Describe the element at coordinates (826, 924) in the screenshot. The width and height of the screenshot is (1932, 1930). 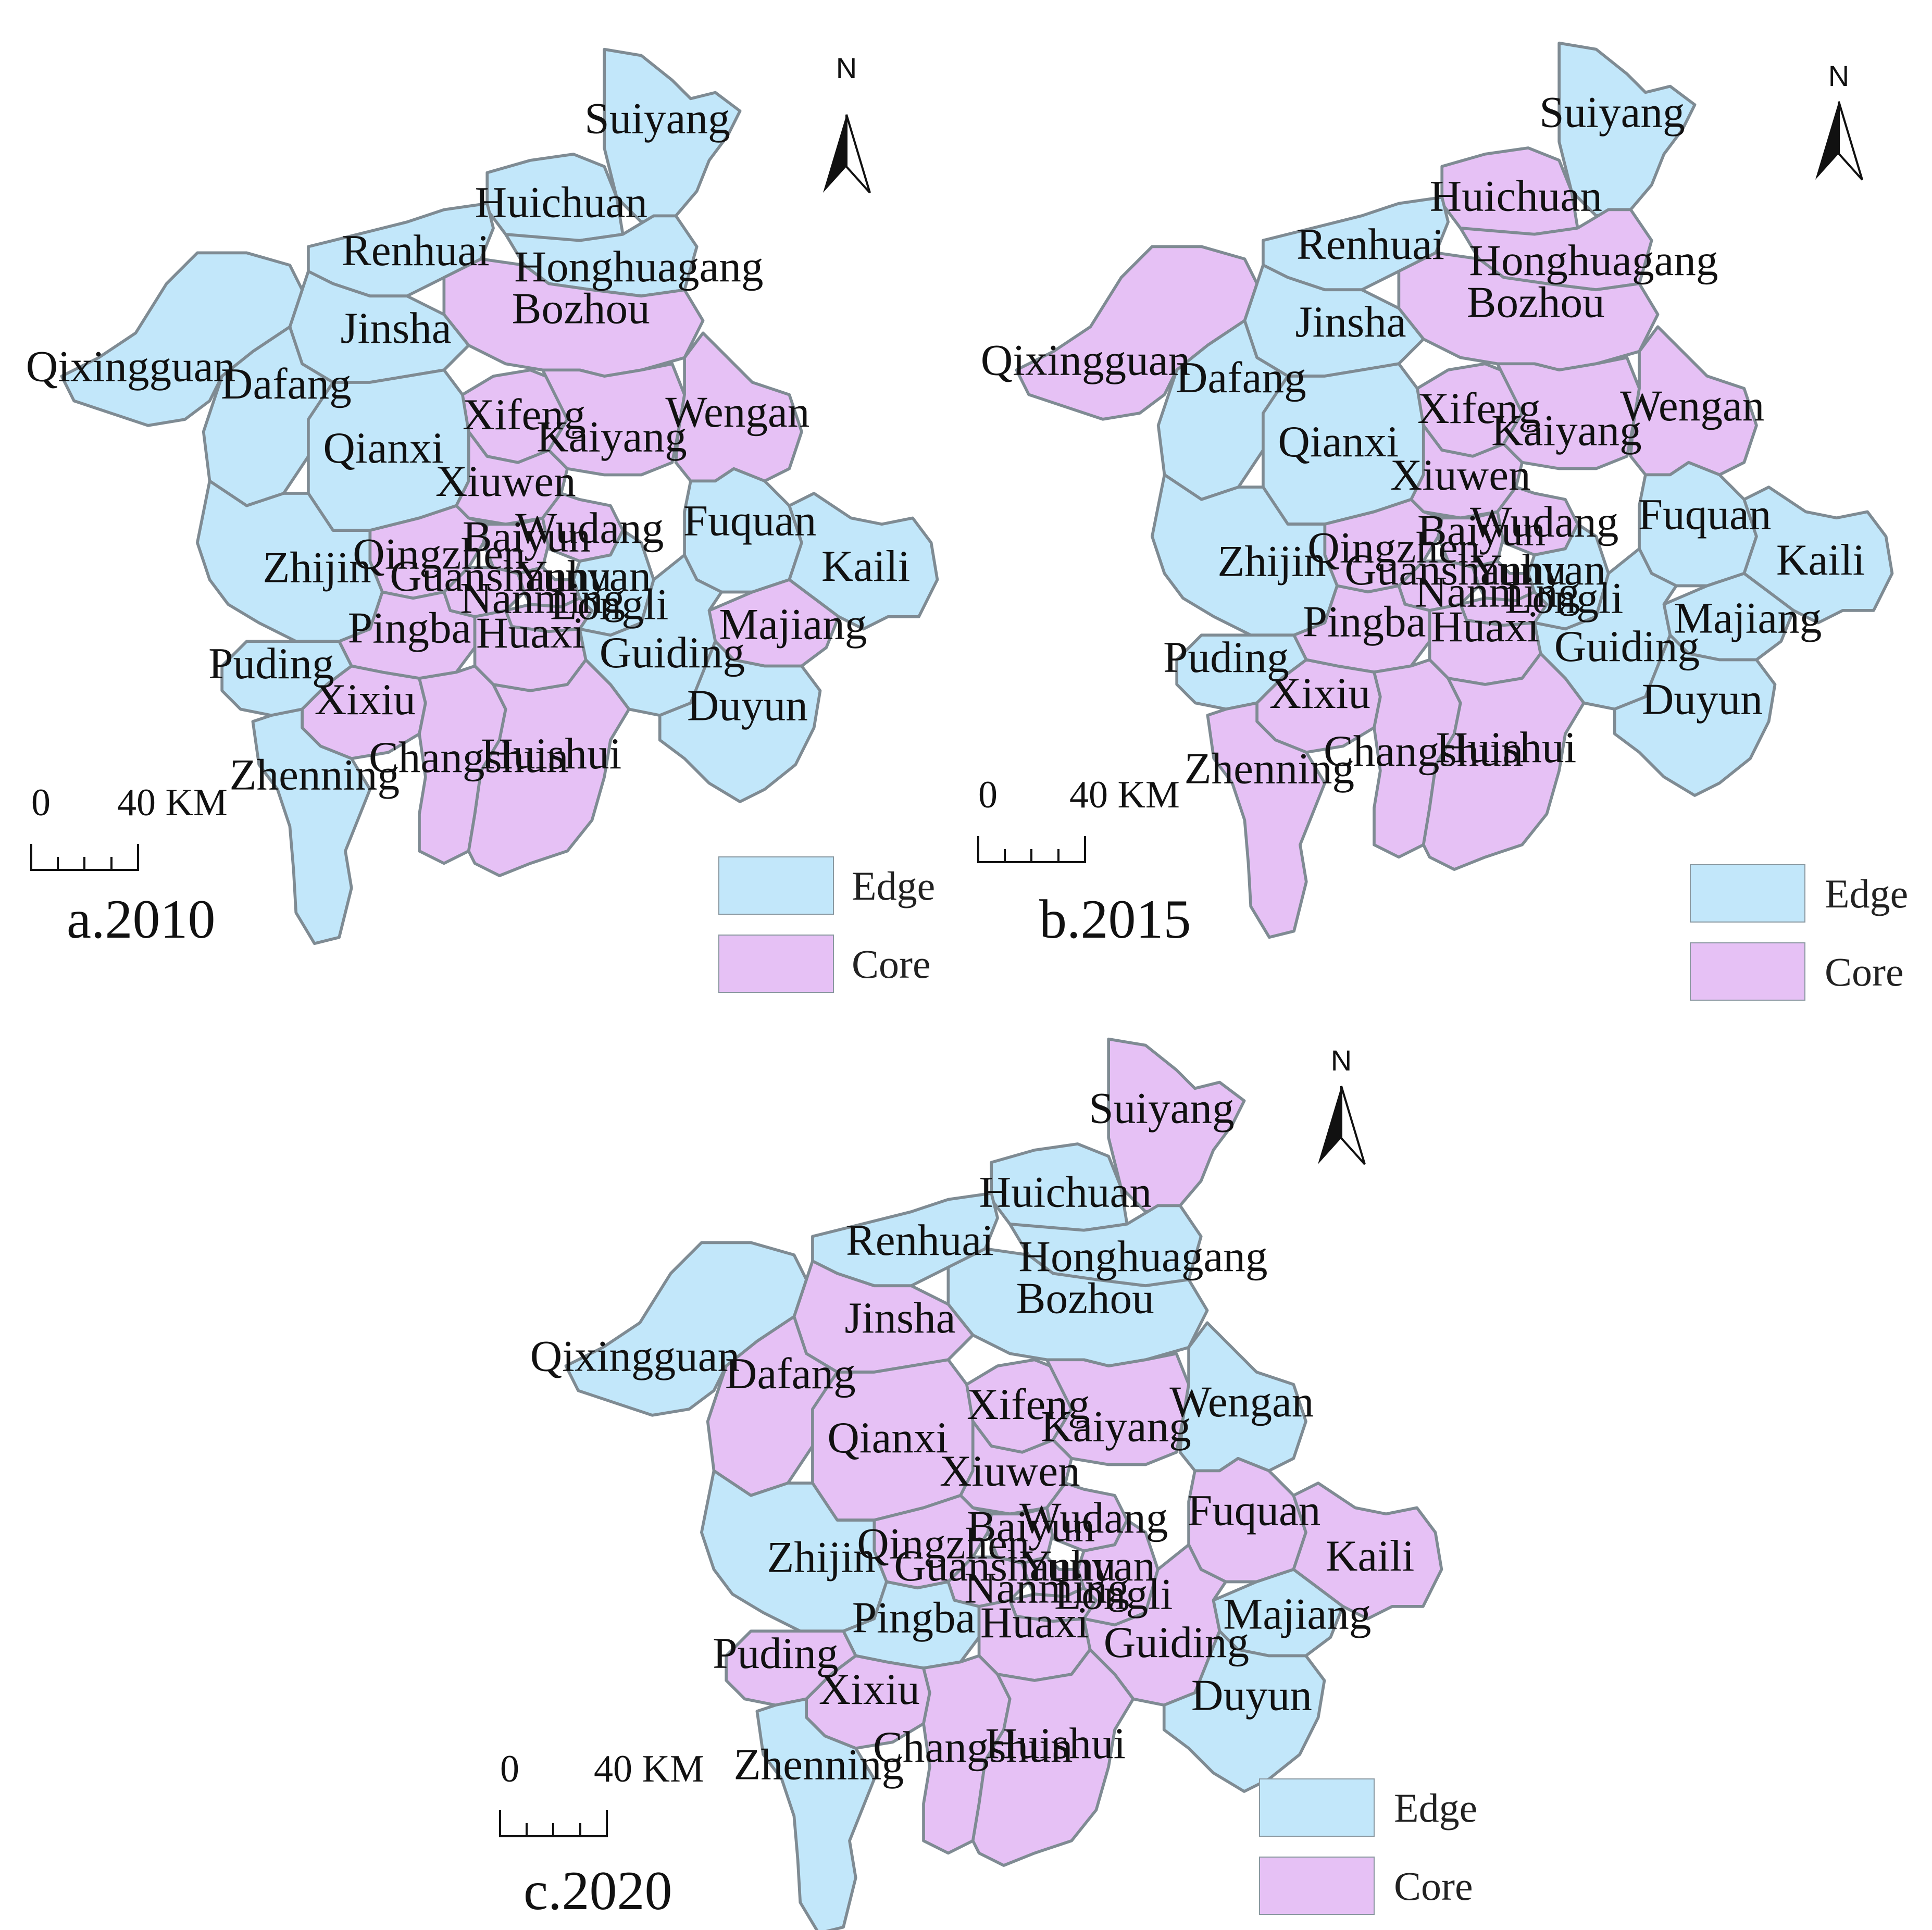
I see `legend-2010: Edge Core` at that location.